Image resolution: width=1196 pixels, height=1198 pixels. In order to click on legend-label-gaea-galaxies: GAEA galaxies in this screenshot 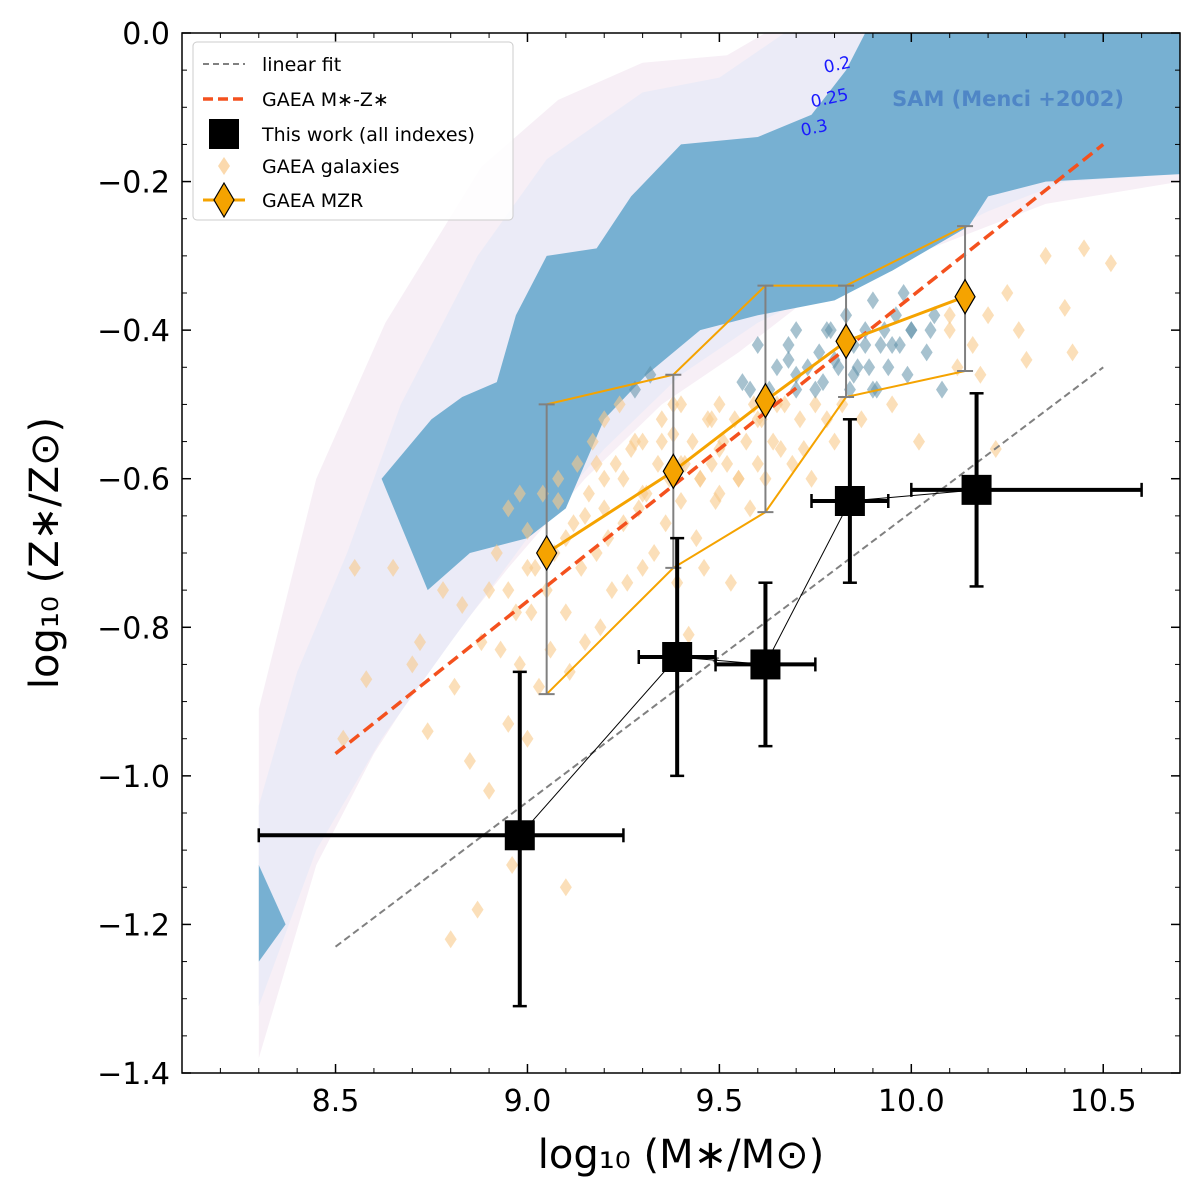, I will do `click(331, 167)`.